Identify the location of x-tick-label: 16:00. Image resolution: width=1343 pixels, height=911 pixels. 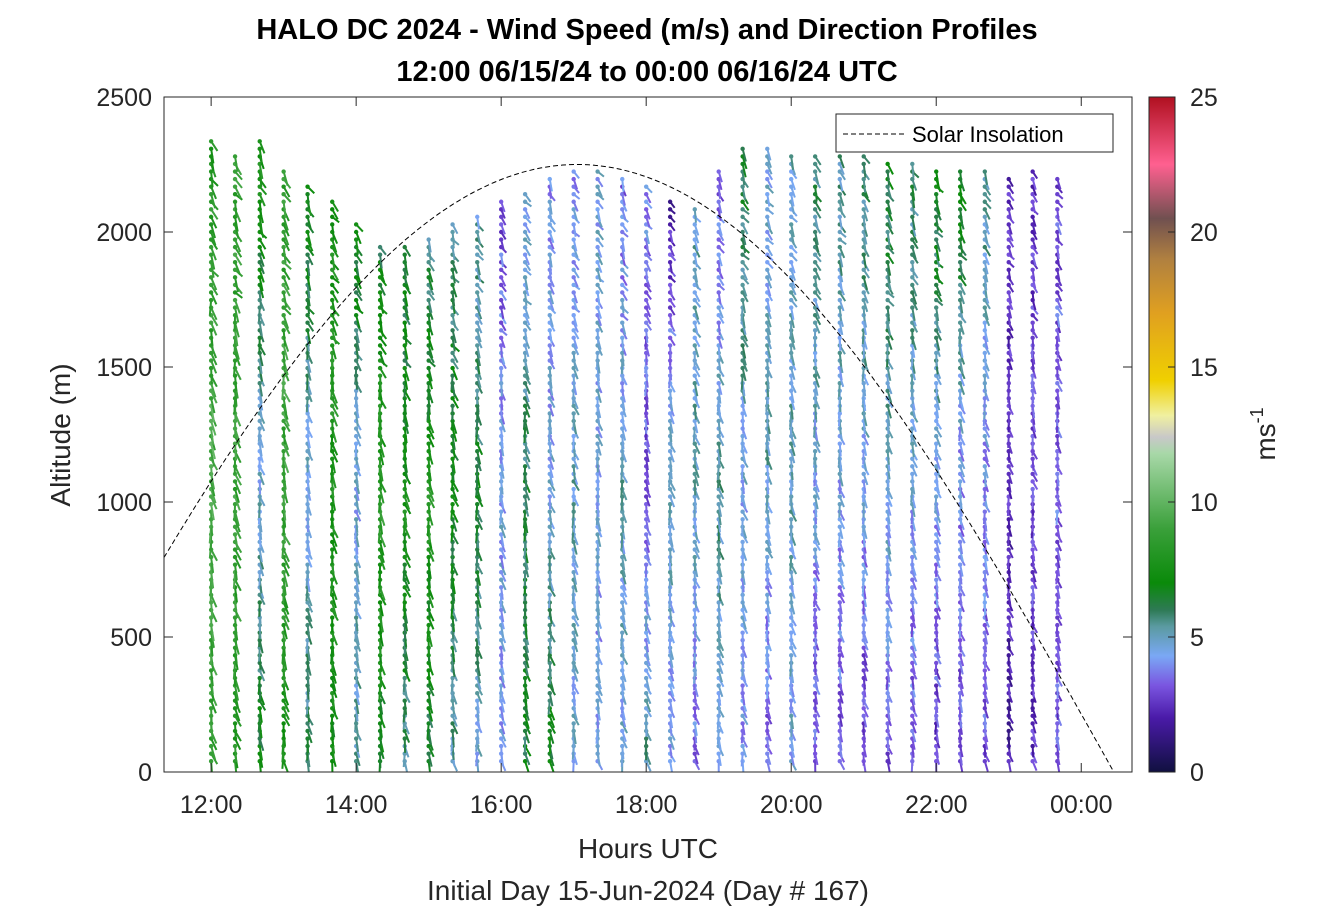
(501, 805).